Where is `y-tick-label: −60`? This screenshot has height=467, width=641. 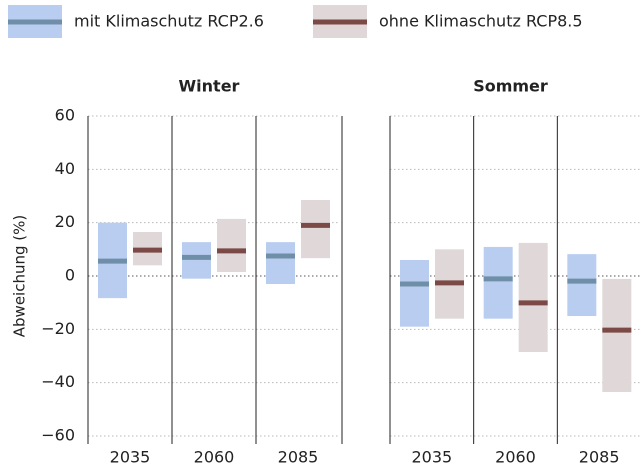
y-tick-label: −60 is located at coordinates (58, 435).